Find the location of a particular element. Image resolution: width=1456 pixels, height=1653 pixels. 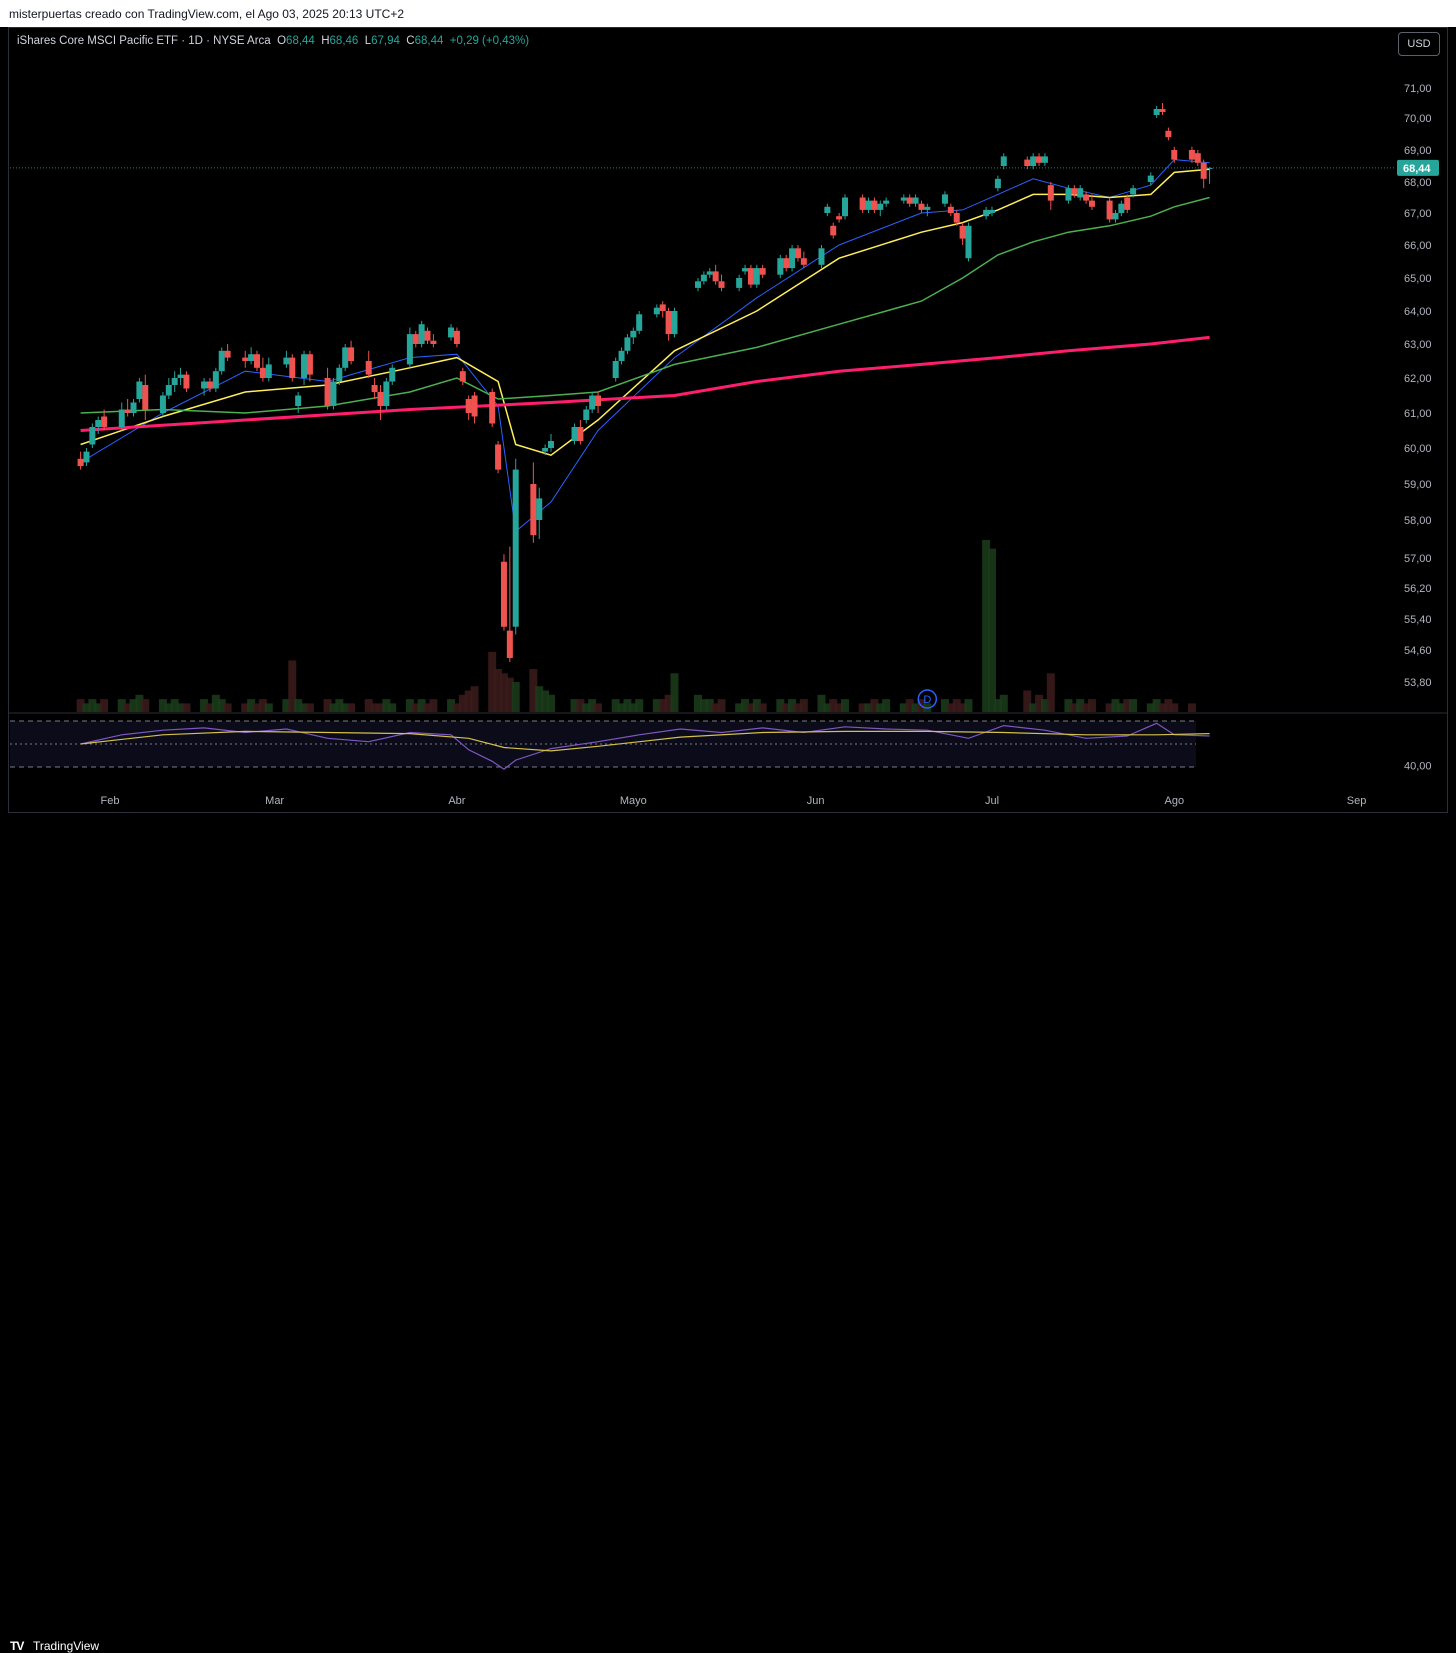

time-axis-label: Mayo is located at coordinates (633, 801).